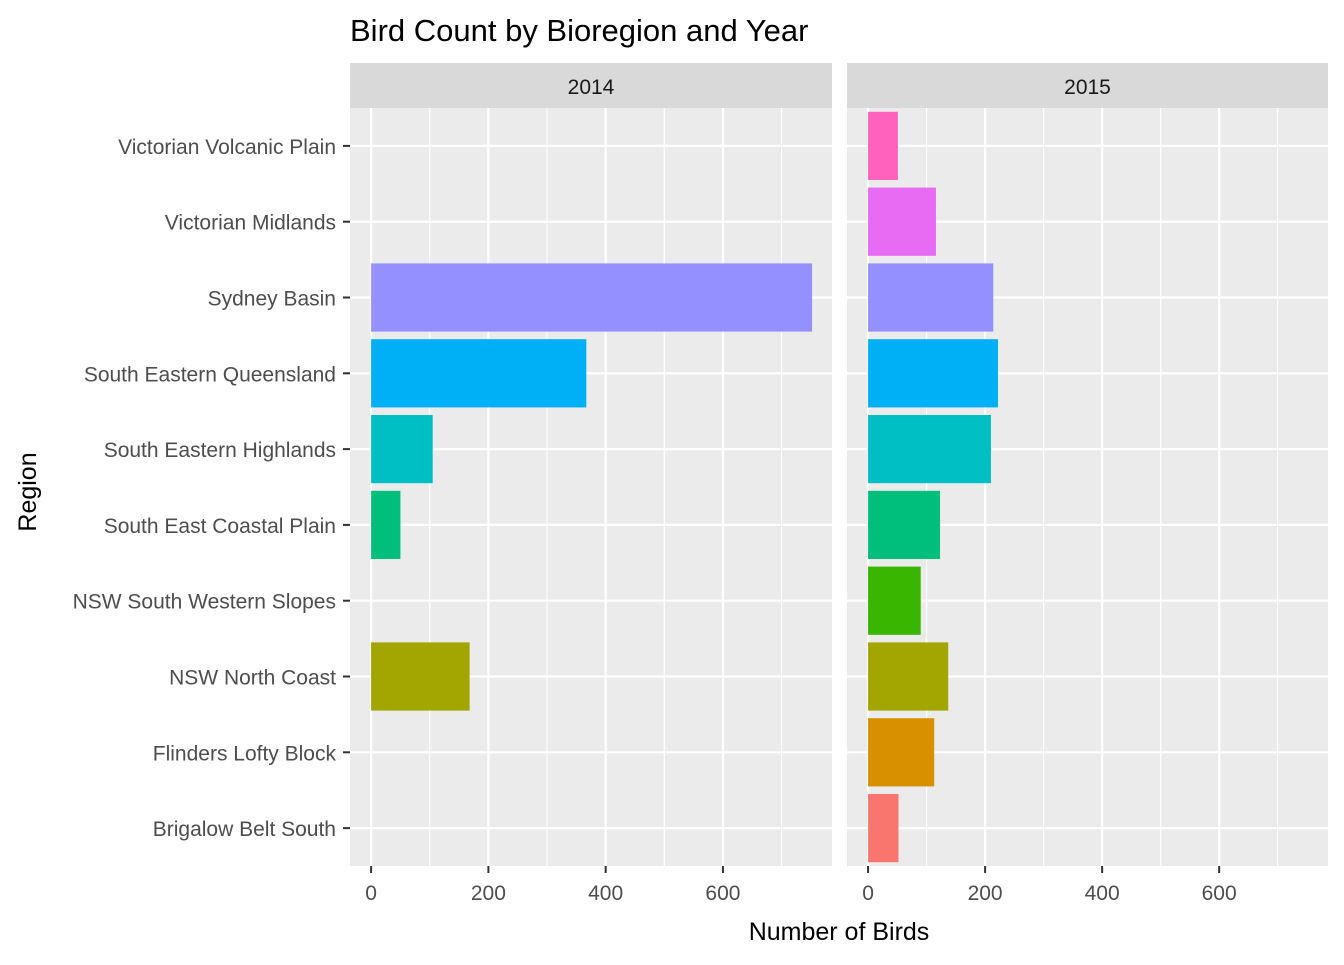  I want to click on y-tick-label: Victorian Volcanic Plain, so click(227, 147).